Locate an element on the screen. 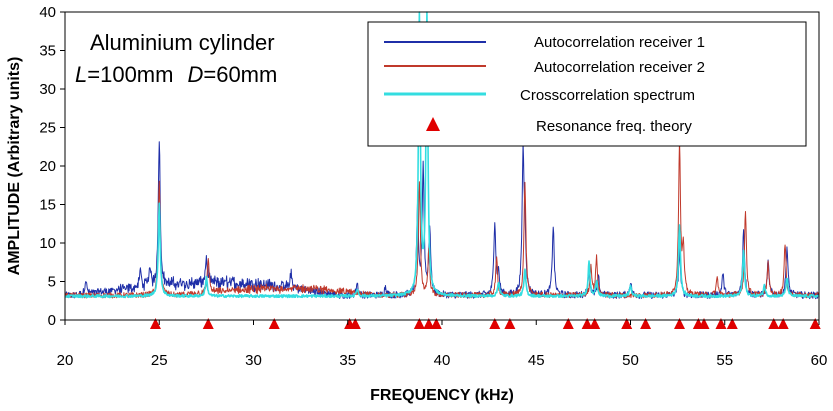 The height and width of the screenshot is (411, 833). annotation-L-symbol: L is located at coordinates (81, 74).